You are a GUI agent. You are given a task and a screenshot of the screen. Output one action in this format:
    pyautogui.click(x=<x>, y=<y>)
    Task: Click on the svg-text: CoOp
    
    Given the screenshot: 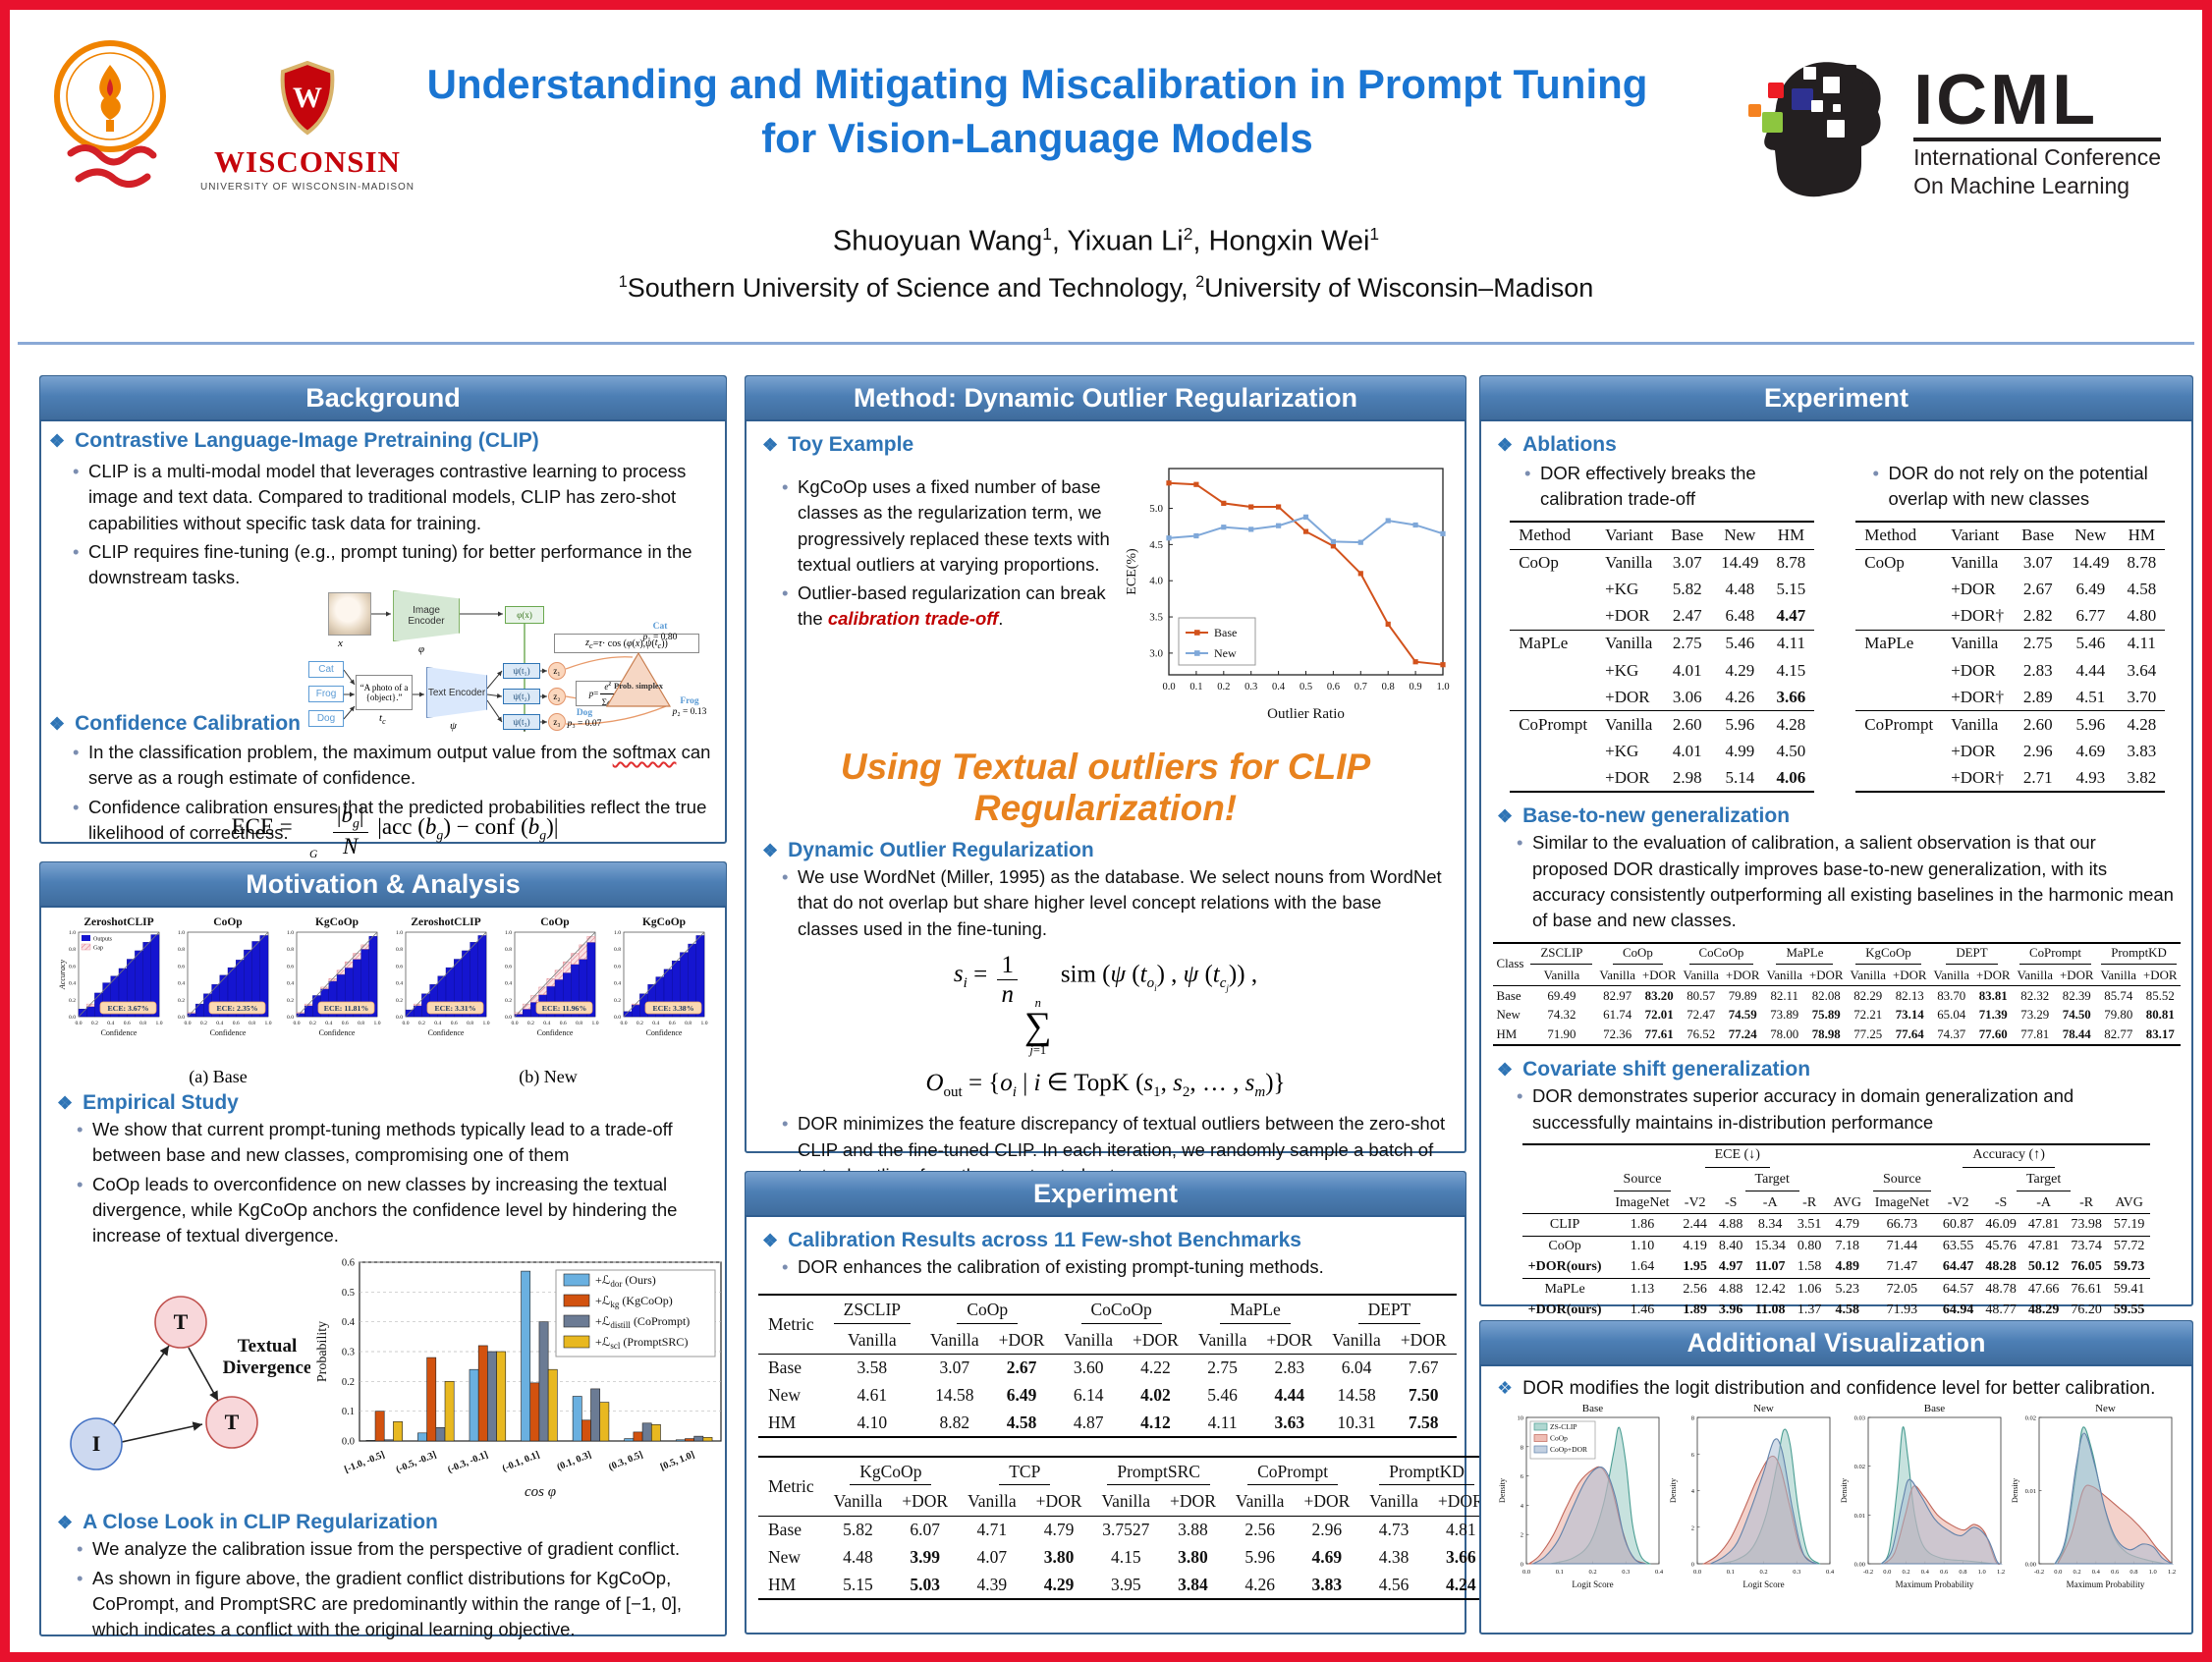 What is the action you would take?
    pyautogui.click(x=1559, y=1438)
    